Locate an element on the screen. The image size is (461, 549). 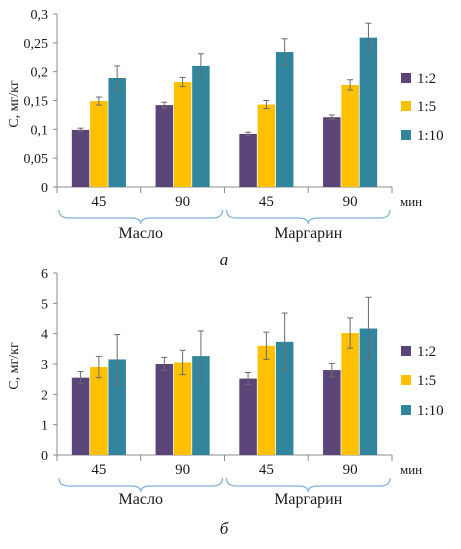
y-tick-label: 0,05 is located at coordinates (36, 159).